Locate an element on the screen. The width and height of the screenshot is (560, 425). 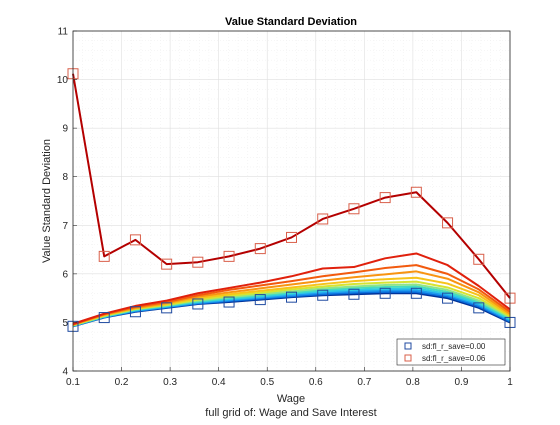
x-tick-label: 0.5 is located at coordinates (267, 382).